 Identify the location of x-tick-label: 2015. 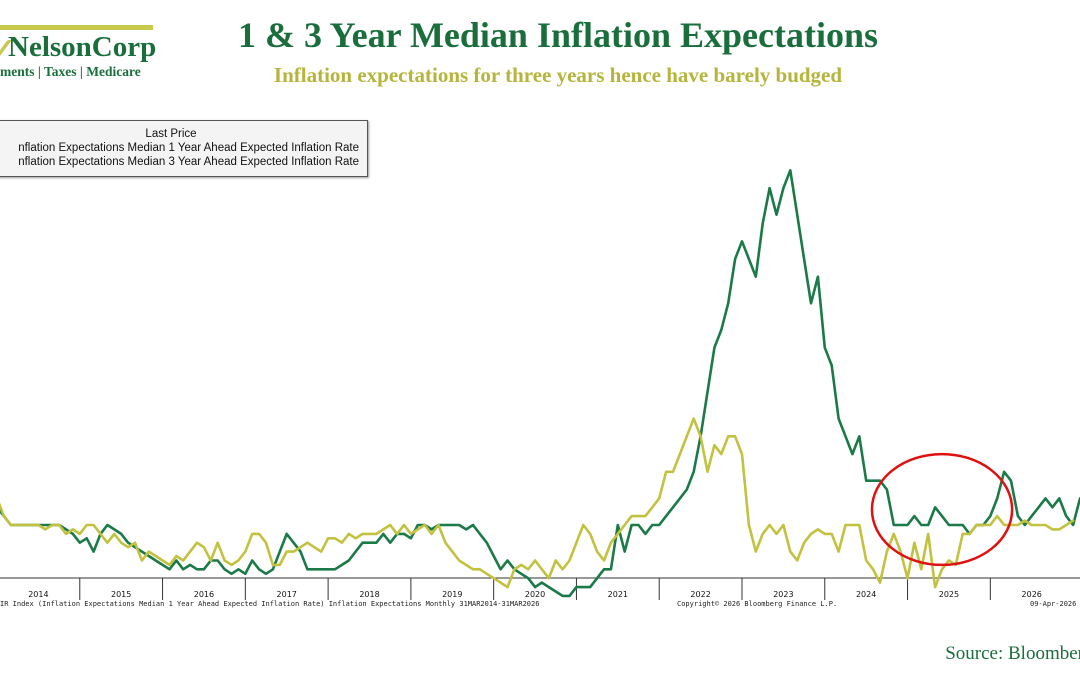
(121, 594).